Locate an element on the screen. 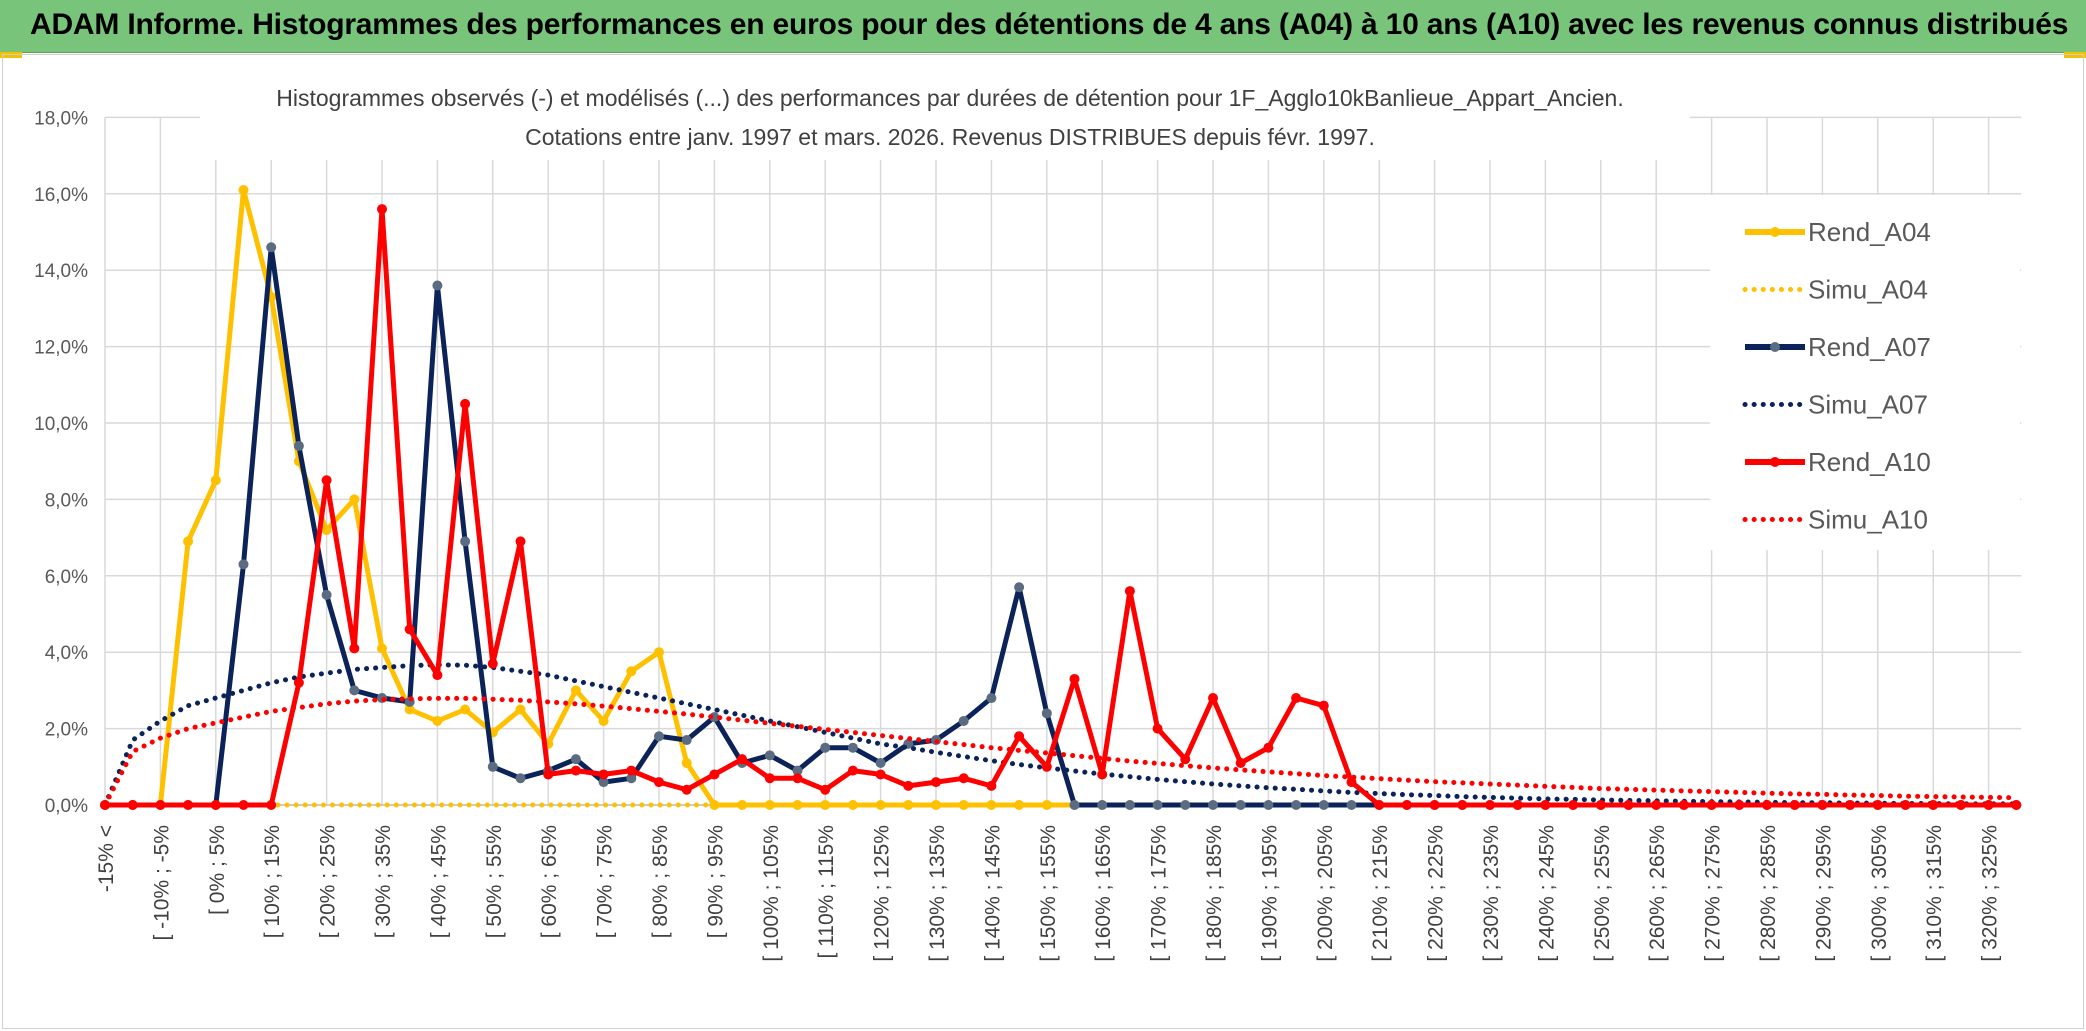 The width and height of the screenshot is (2086, 1031). corner-accent-left is located at coordinates (11, 55).